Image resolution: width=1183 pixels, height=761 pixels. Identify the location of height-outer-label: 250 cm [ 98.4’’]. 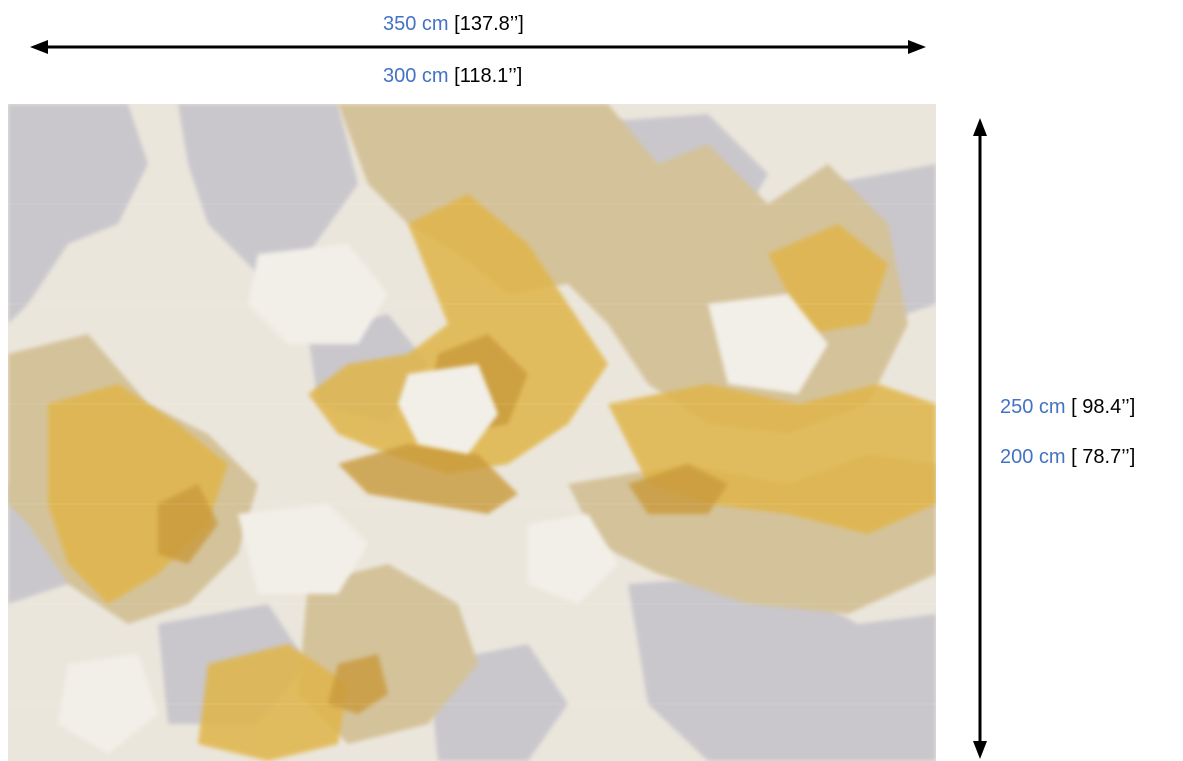
(1067, 407).